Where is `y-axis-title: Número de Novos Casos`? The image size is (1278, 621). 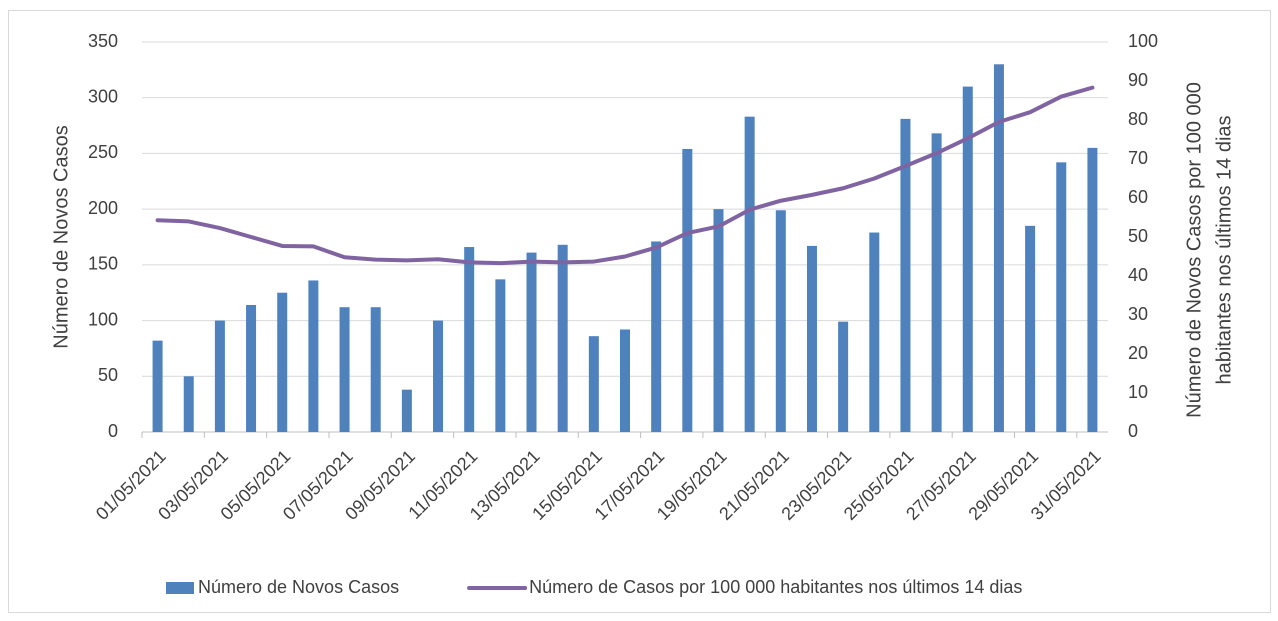
y-axis-title: Número de Novos Casos is located at coordinates (61, 236).